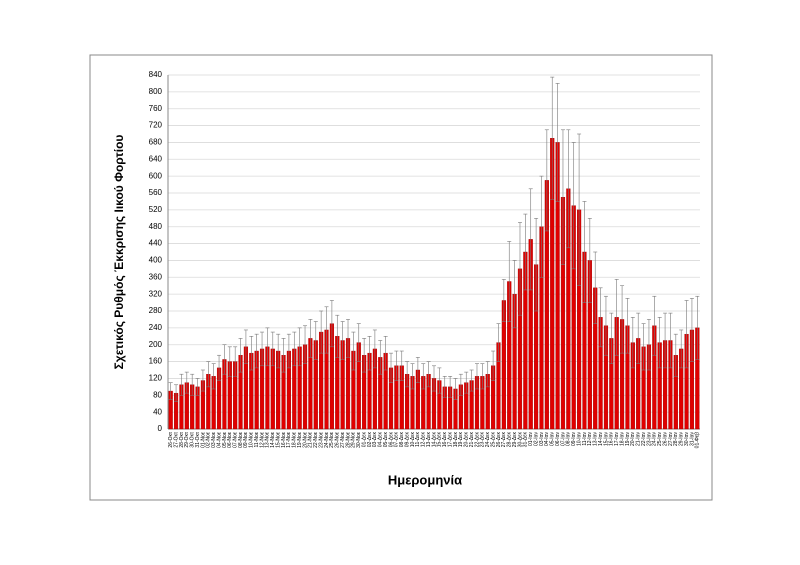 This screenshot has width=800, height=565. I want to click on x-tick-label: 20-Δεκ, so click(467, 440).